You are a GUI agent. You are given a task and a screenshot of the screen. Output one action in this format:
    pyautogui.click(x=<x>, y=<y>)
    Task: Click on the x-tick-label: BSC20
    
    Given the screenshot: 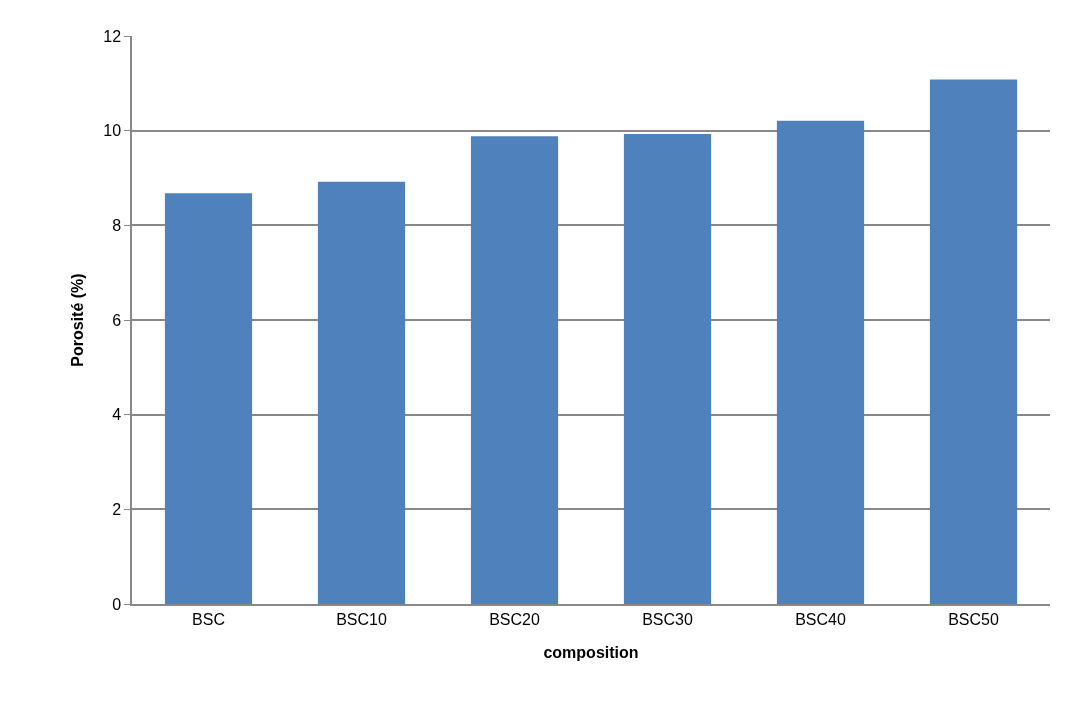 What is the action you would take?
    pyautogui.click(x=514, y=619)
    